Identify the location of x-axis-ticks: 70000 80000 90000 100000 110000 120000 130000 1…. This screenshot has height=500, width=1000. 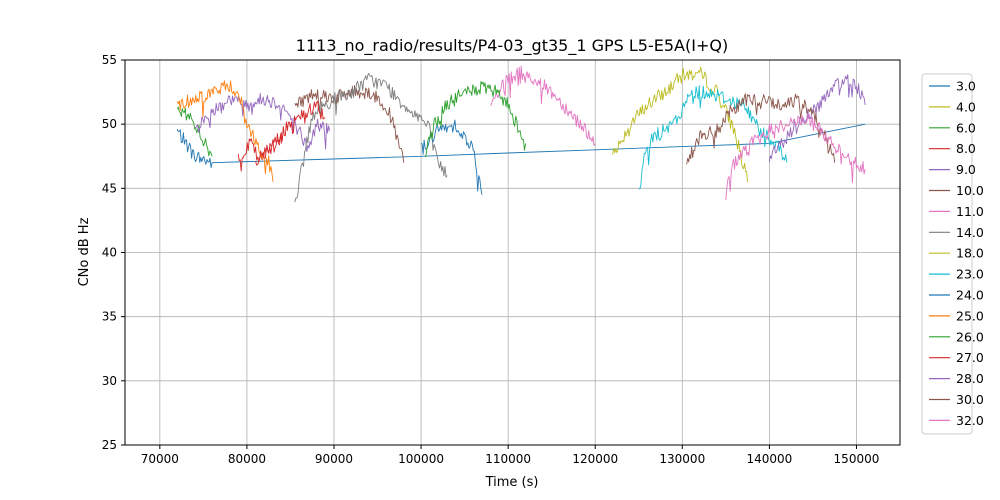
(510, 455).